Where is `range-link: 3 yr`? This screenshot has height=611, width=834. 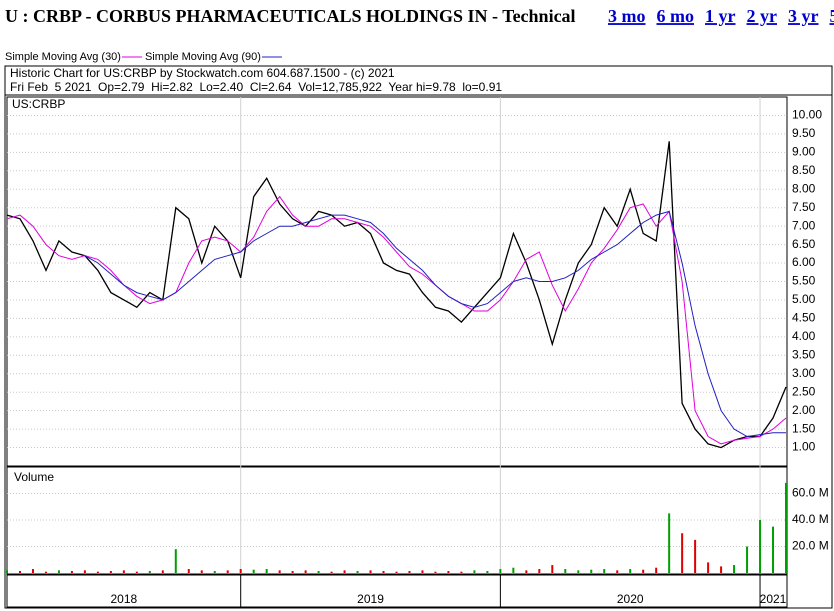 range-link: 3 yr is located at coordinates (803, 16).